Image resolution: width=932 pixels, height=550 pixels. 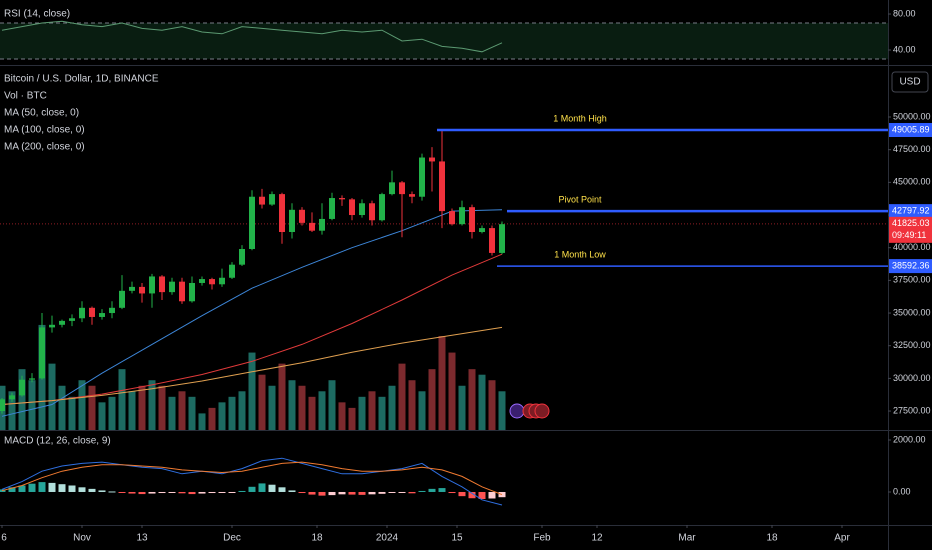 What do you see at coordinates (529, 411) in the screenshot?
I see `event-icons` at bounding box center [529, 411].